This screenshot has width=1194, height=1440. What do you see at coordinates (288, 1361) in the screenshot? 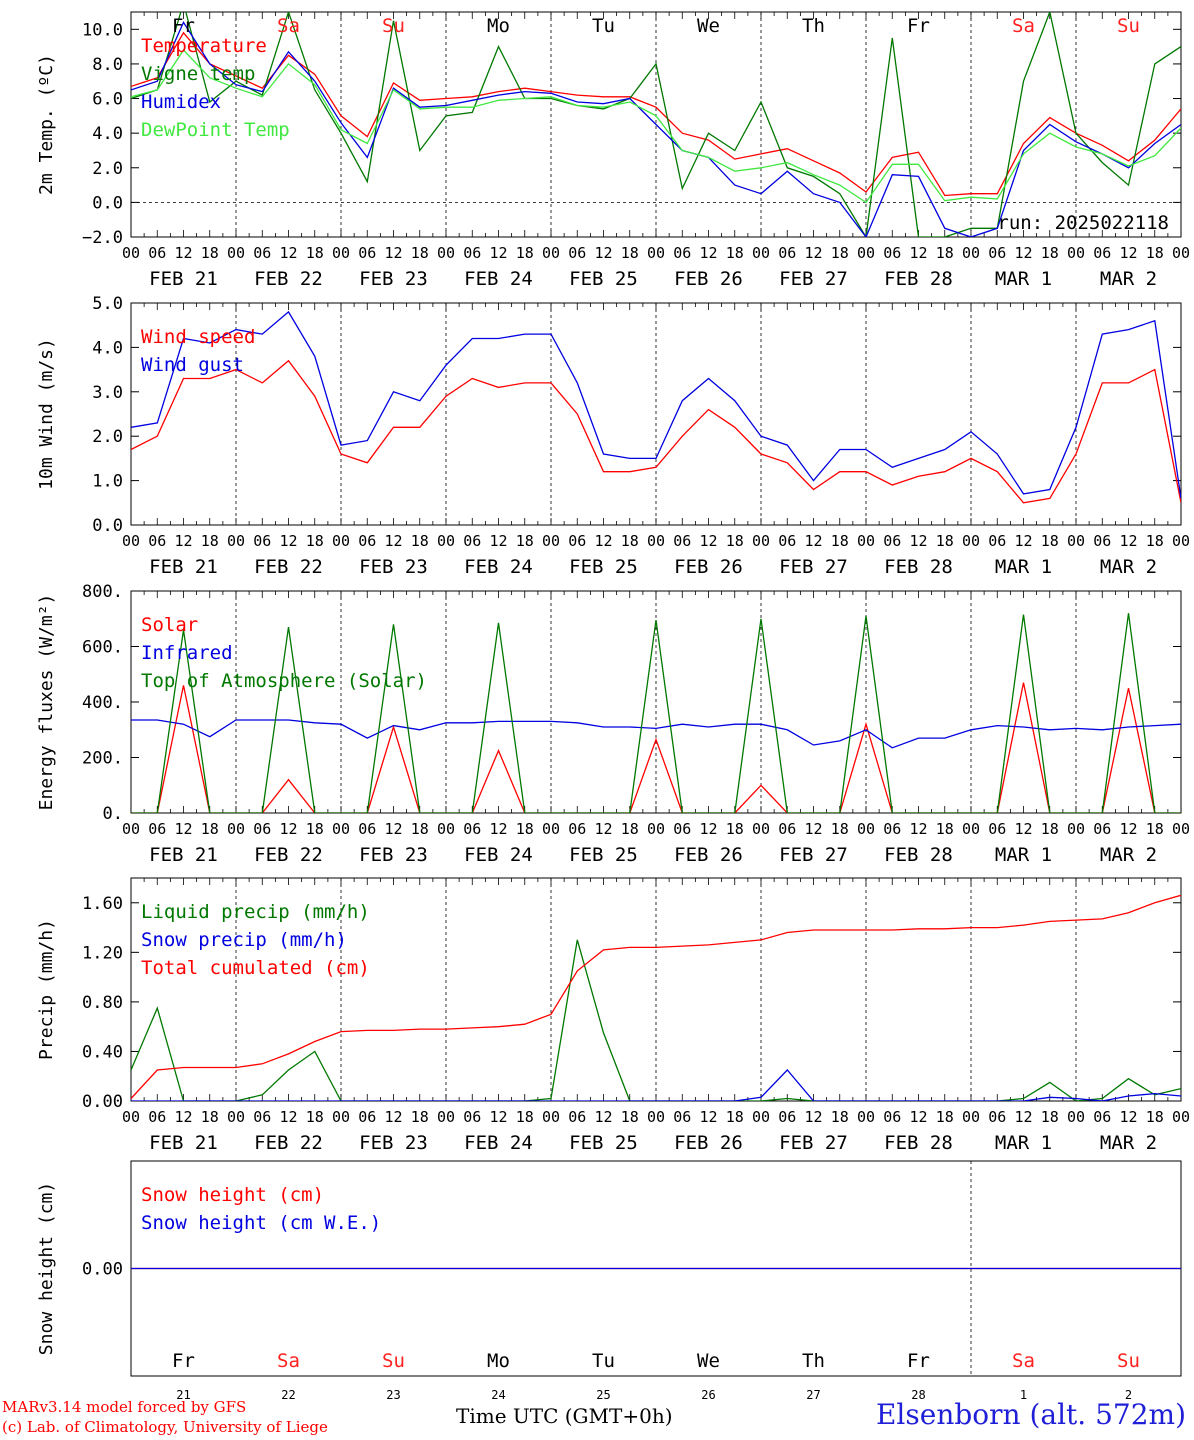
I see `day-name-bottom: Sa` at bounding box center [288, 1361].